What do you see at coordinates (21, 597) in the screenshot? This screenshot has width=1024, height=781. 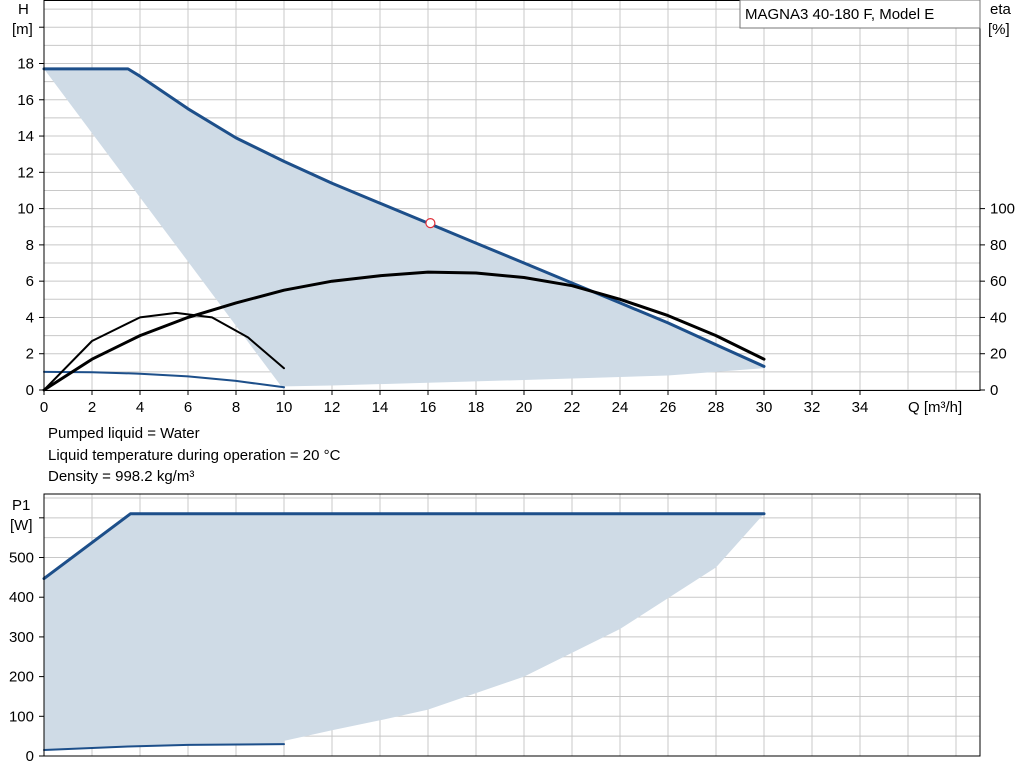 I see `power-tick-label: 400` at bounding box center [21, 597].